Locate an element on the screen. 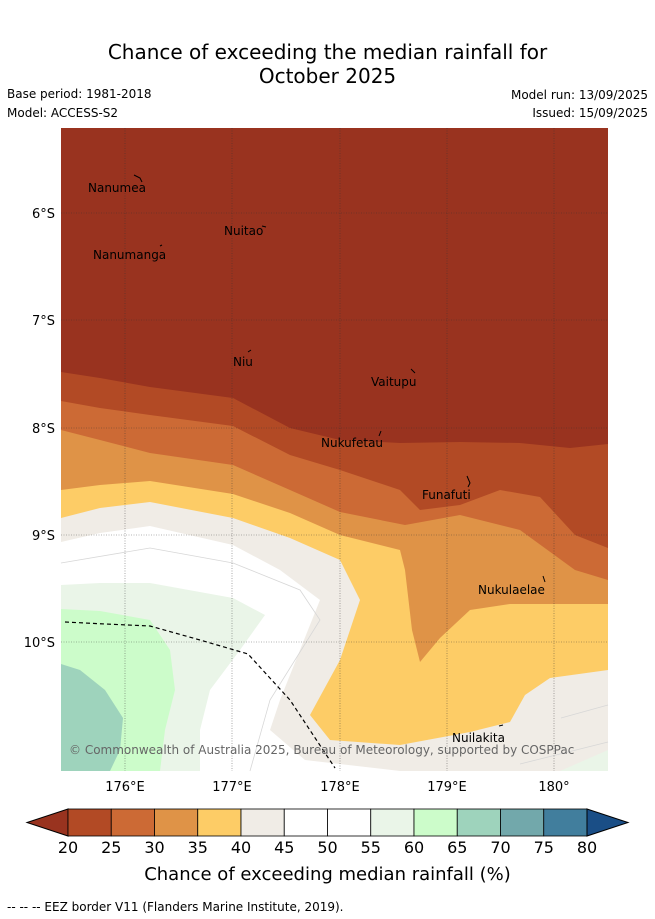 This screenshot has height=919, width=655. island-label-nanumanga: Nanumanga is located at coordinates (129, 255).